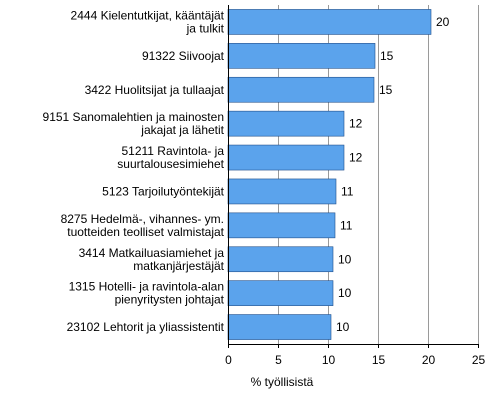  I want to click on x-tick-label: 15, so click(379, 360).